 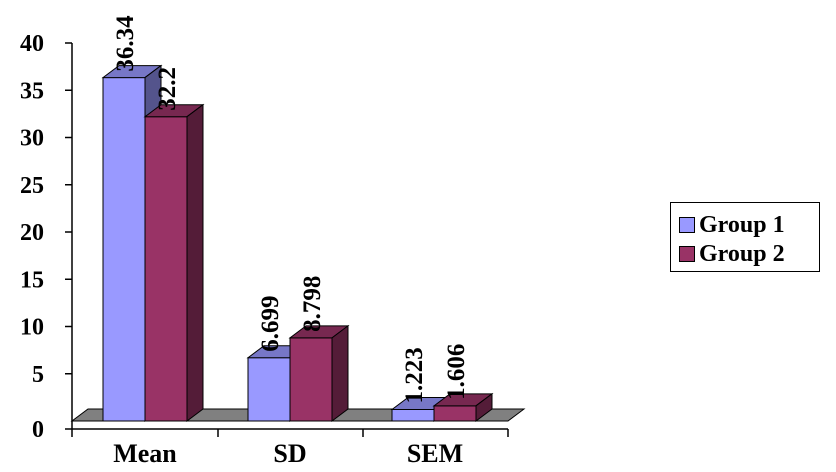 I want to click on legend-item-group-1: Group 1, so click(x=749, y=224).